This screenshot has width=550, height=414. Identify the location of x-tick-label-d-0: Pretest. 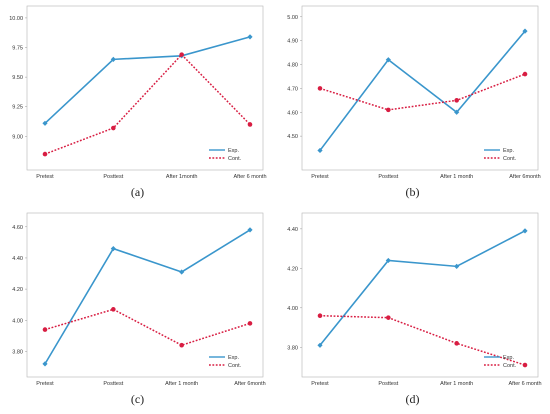
(320, 384).